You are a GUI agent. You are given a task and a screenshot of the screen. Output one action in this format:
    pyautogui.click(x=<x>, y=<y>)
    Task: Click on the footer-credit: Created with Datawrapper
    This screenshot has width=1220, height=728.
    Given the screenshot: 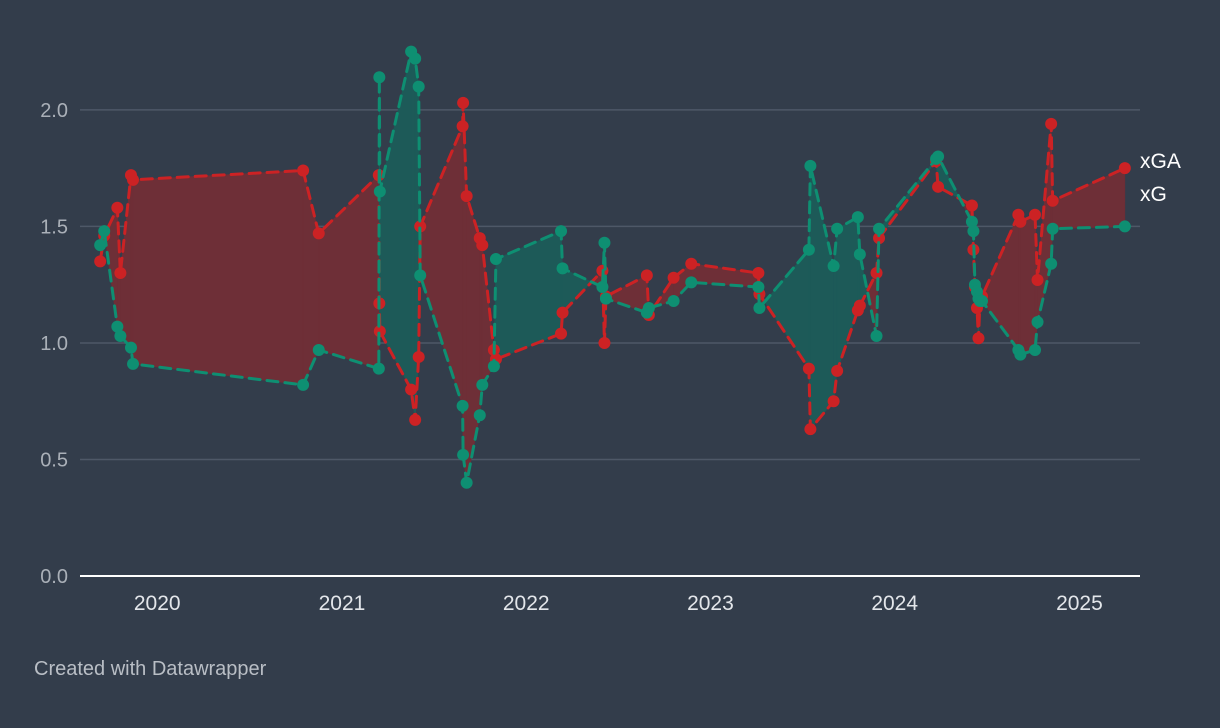 What is the action you would take?
    pyautogui.click(x=150, y=669)
    